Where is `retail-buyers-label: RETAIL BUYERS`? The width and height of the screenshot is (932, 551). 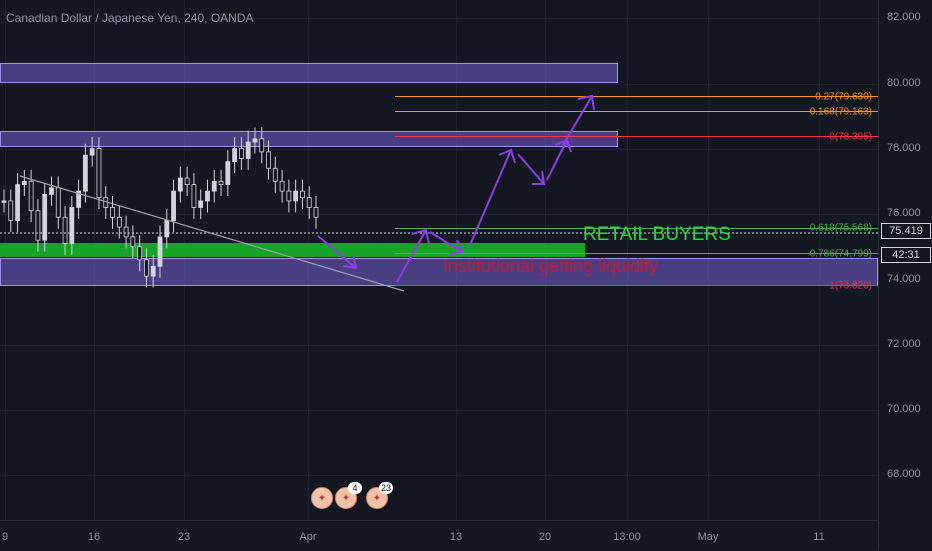 retail-buyers-label: RETAIL BUYERS is located at coordinates (657, 234).